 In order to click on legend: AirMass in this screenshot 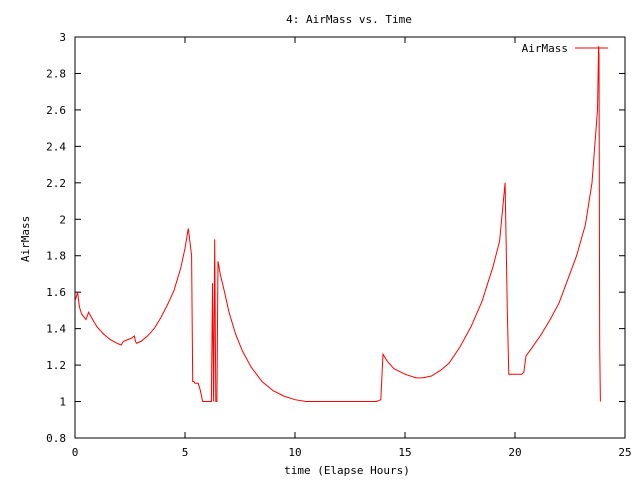, I will do `click(565, 48)`.